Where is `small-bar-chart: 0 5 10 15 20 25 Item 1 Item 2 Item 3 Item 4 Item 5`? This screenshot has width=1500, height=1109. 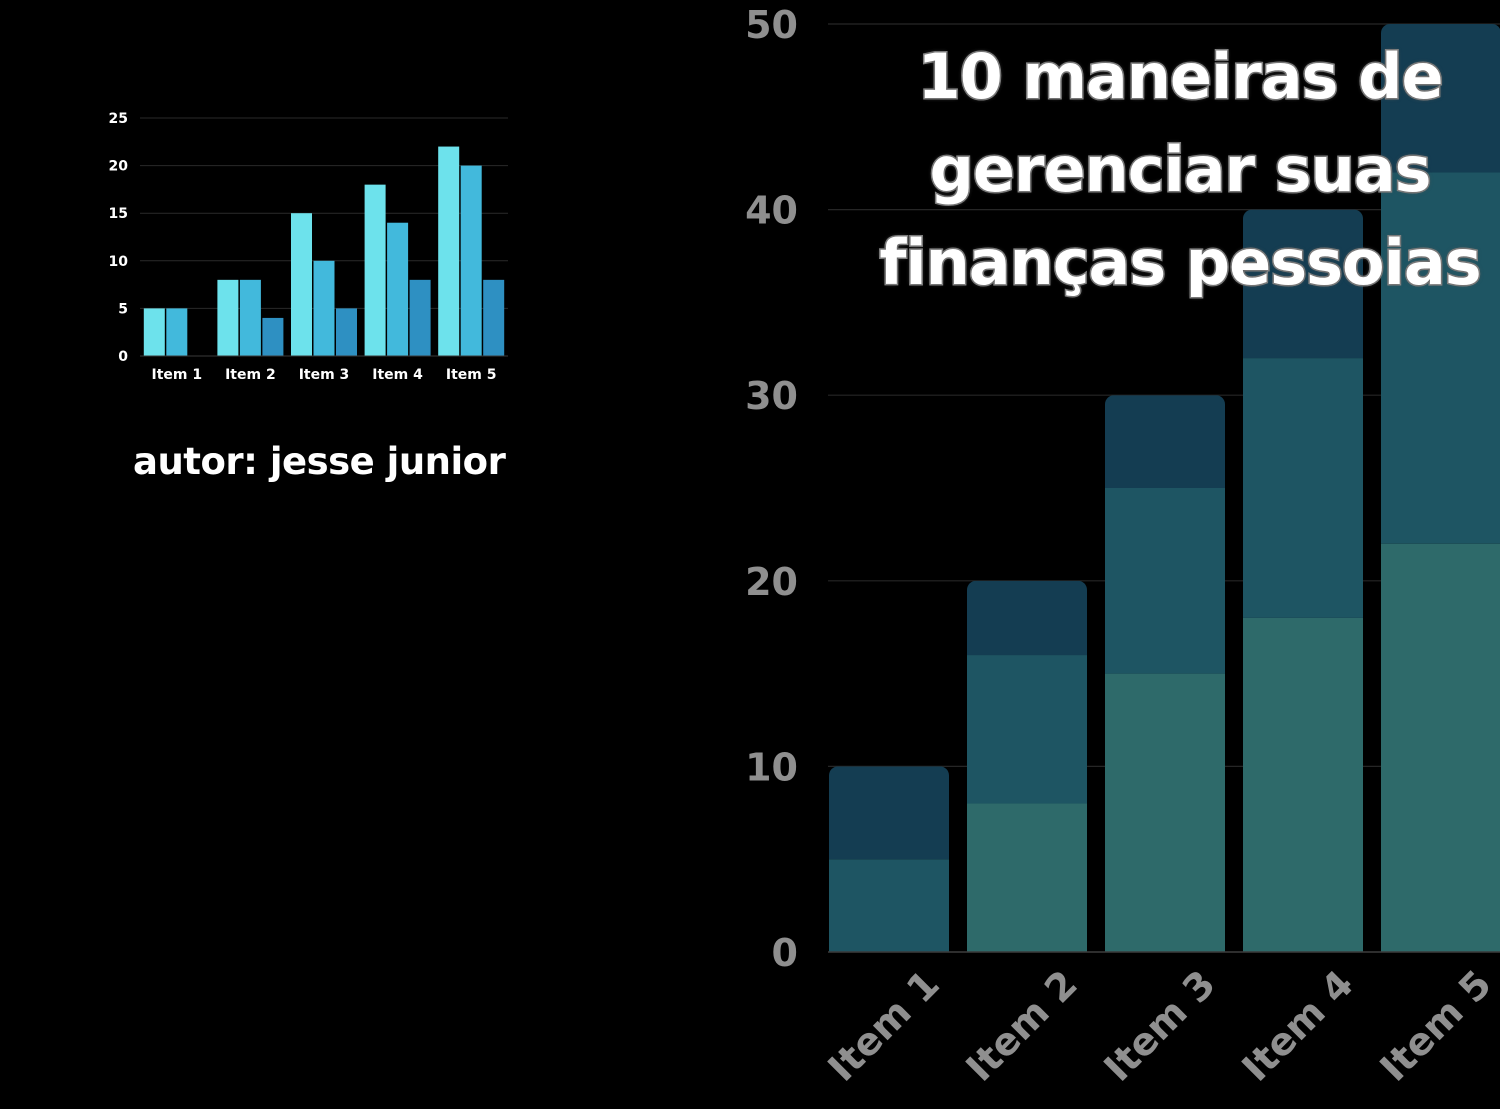 small-bar-chart: 0 5 10 15 20 25 Item 1 Item 2 Item 3 Item 4 Item 5 is located at coordinates (308, 247).